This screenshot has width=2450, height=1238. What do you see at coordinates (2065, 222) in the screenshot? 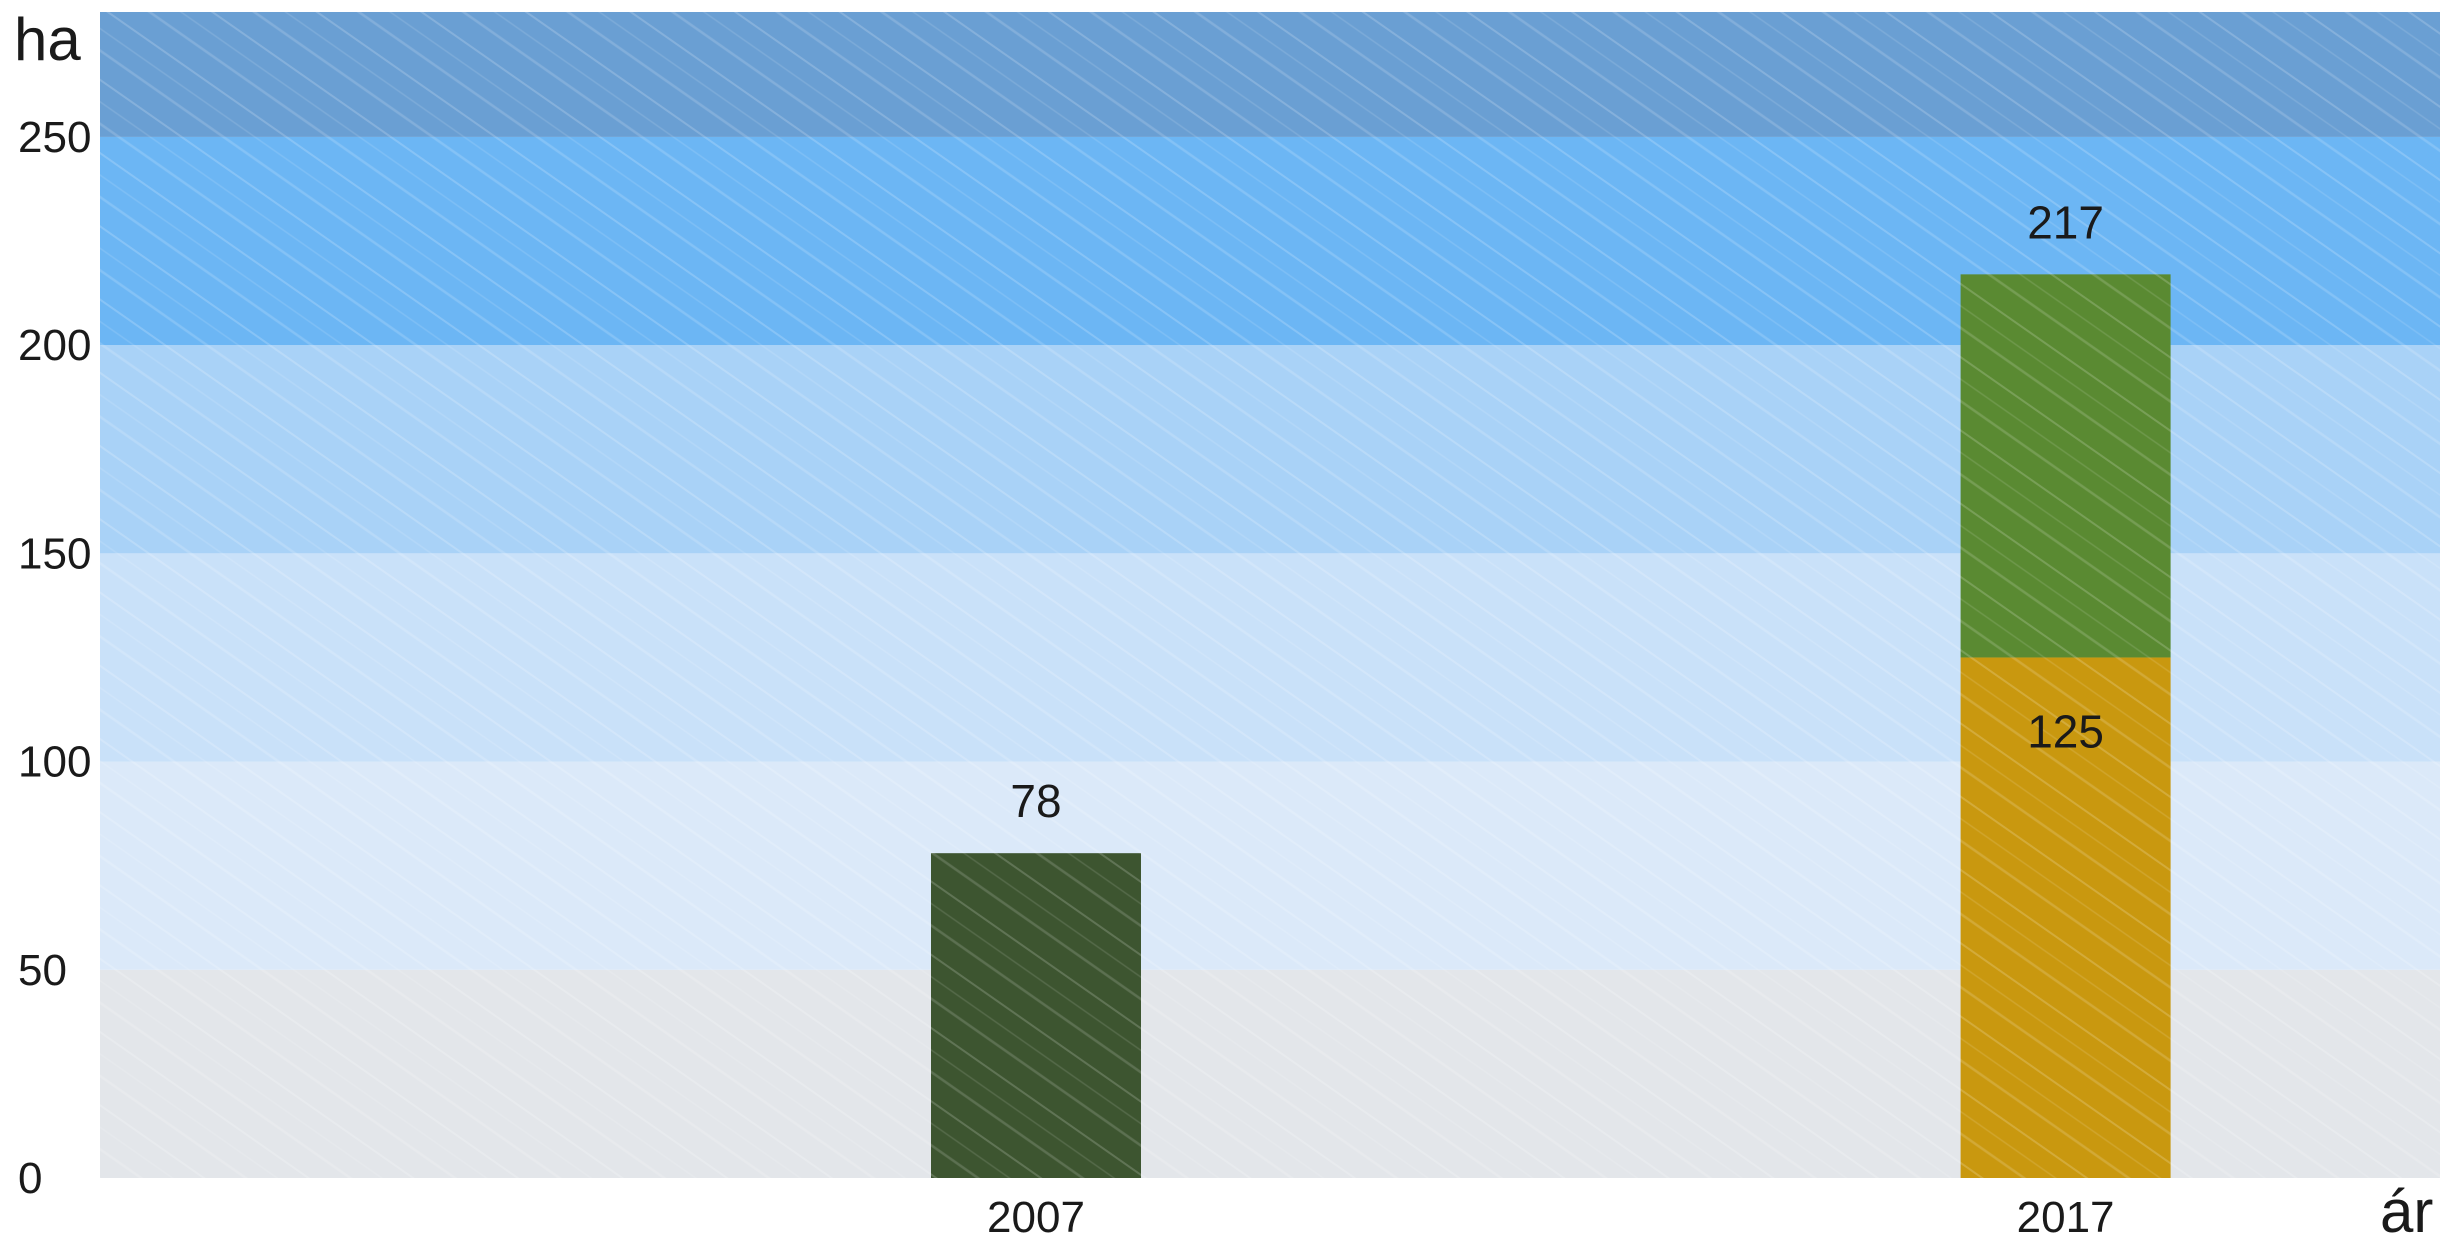
I see `data-label: 217` at bounding box center [2065, 222].